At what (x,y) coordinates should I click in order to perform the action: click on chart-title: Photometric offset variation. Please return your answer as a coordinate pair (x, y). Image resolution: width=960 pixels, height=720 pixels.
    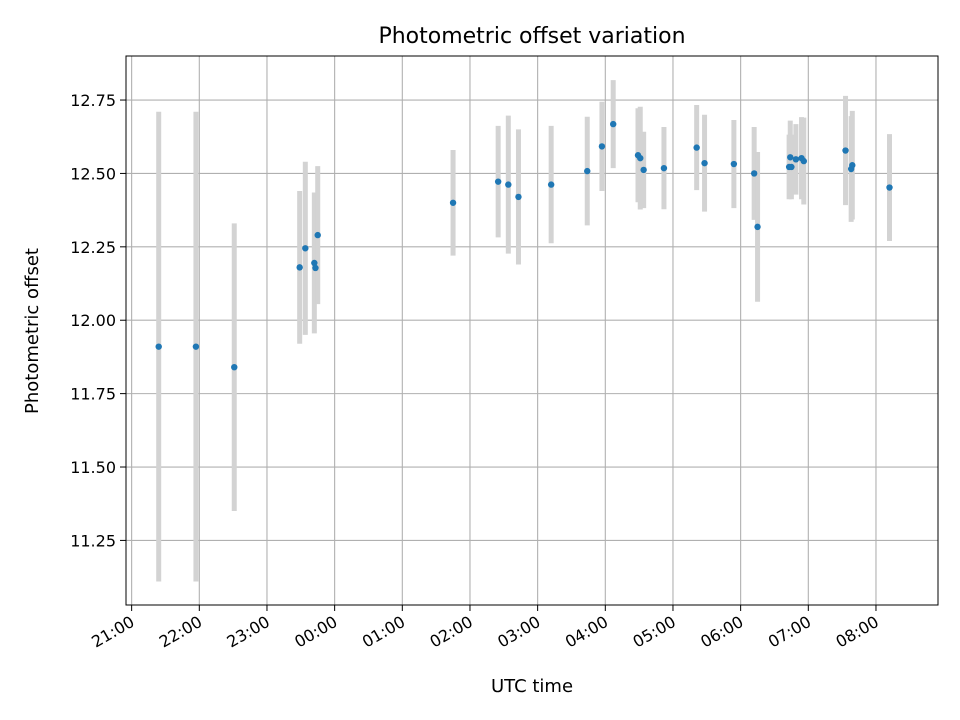
    Looking at the image, I should click on (531, 36).